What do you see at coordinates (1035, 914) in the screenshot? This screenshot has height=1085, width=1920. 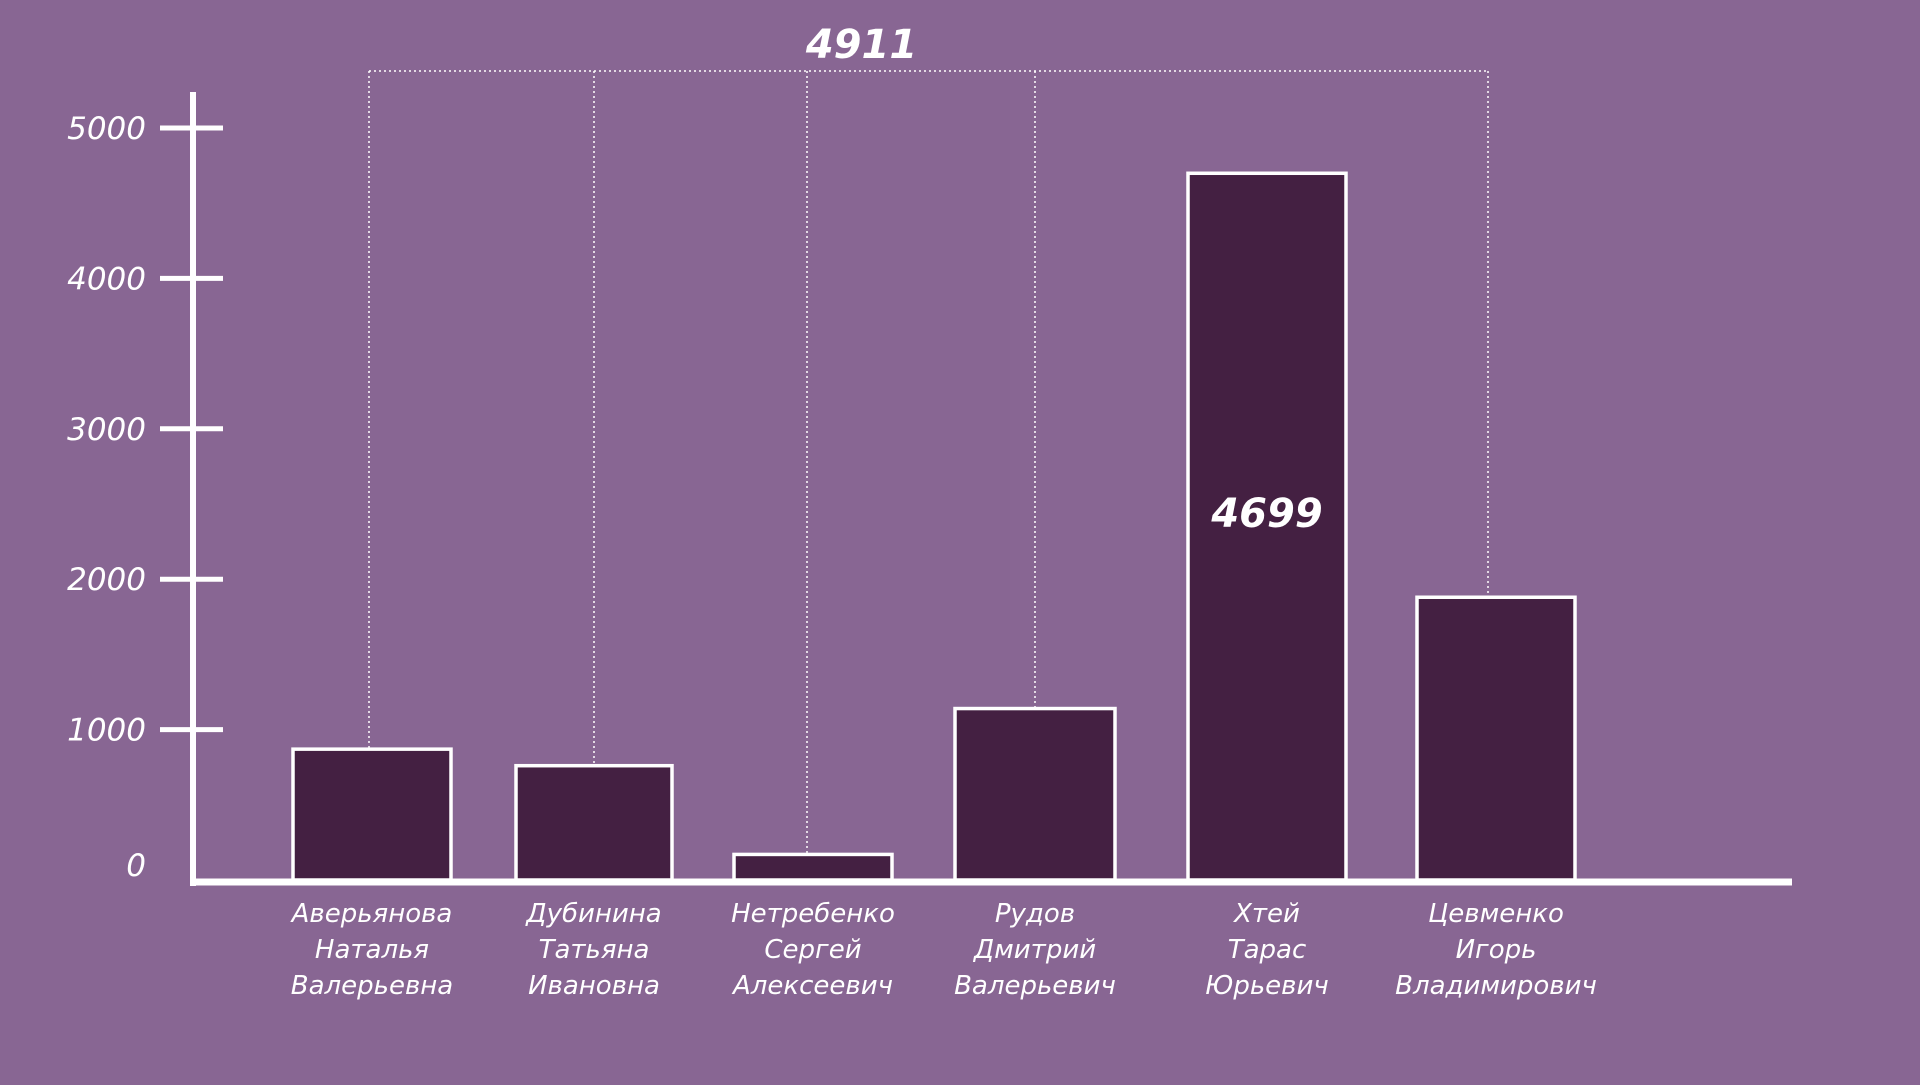 I see `x-category-label: Рудов` at bounding box center [1035, 914].